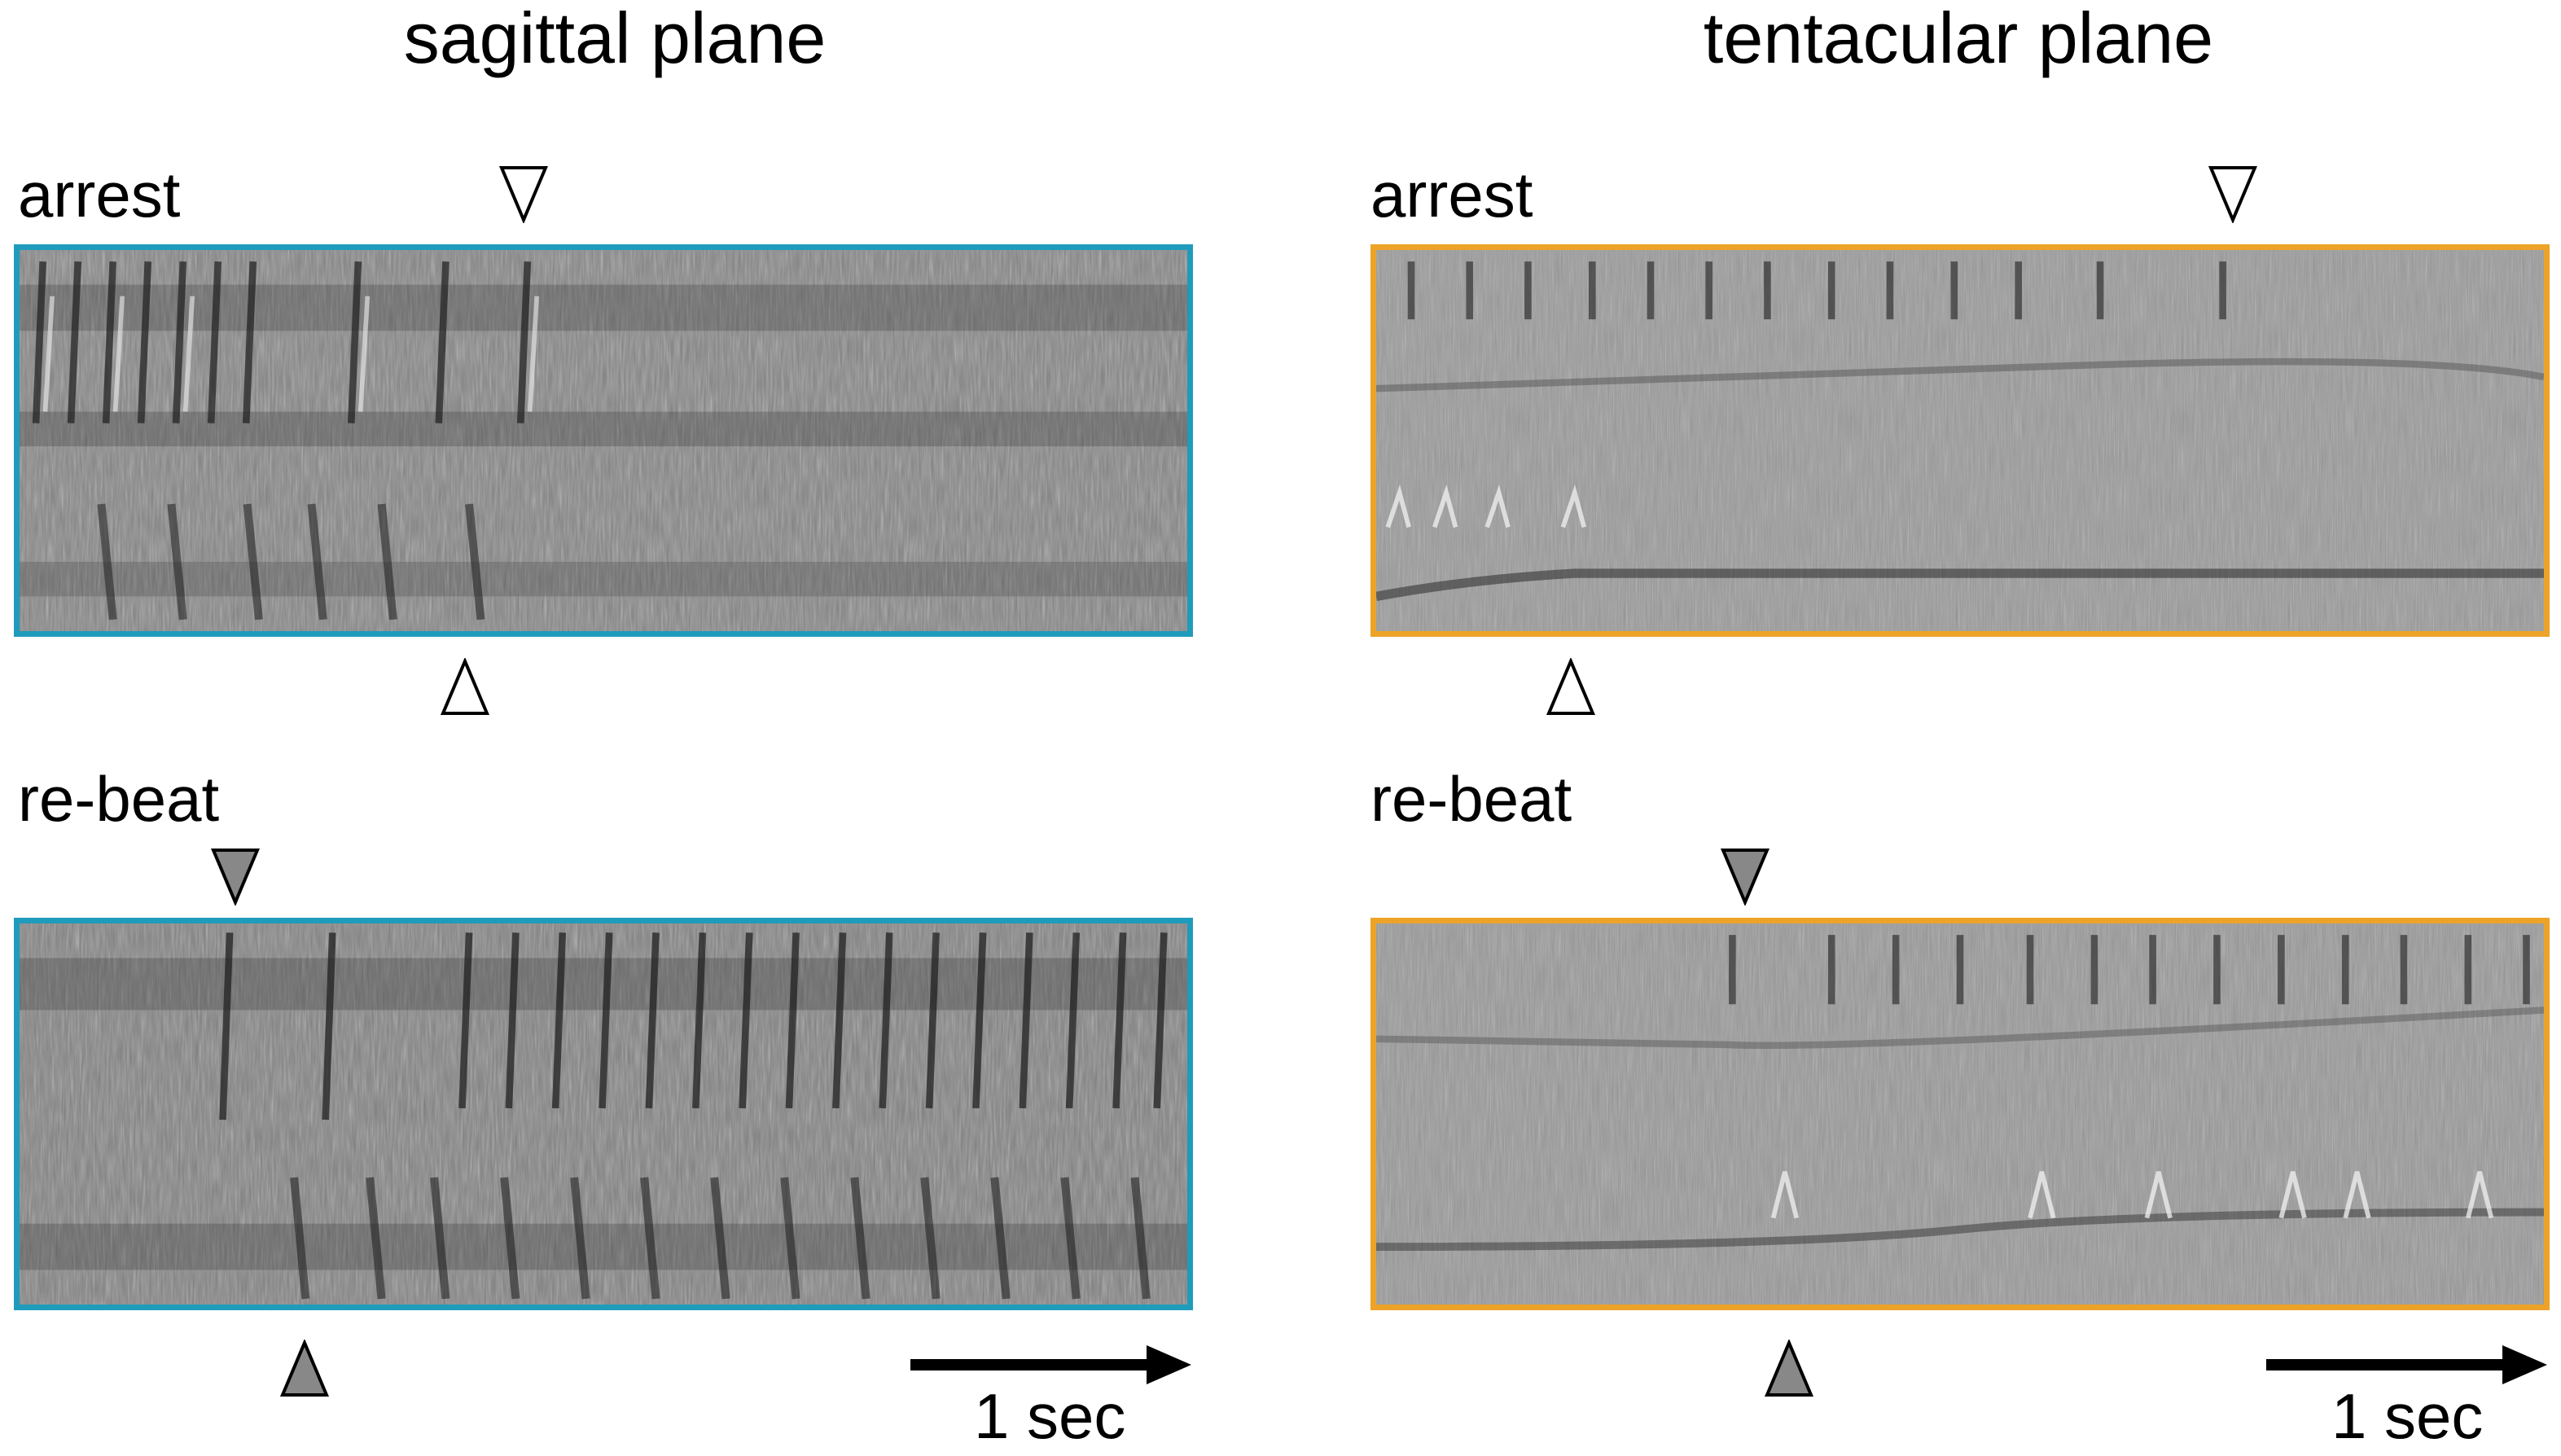 The image size is (2561, 1456). I want to click on sagittal-scale-arrow-icon, so click(1050, 1366).